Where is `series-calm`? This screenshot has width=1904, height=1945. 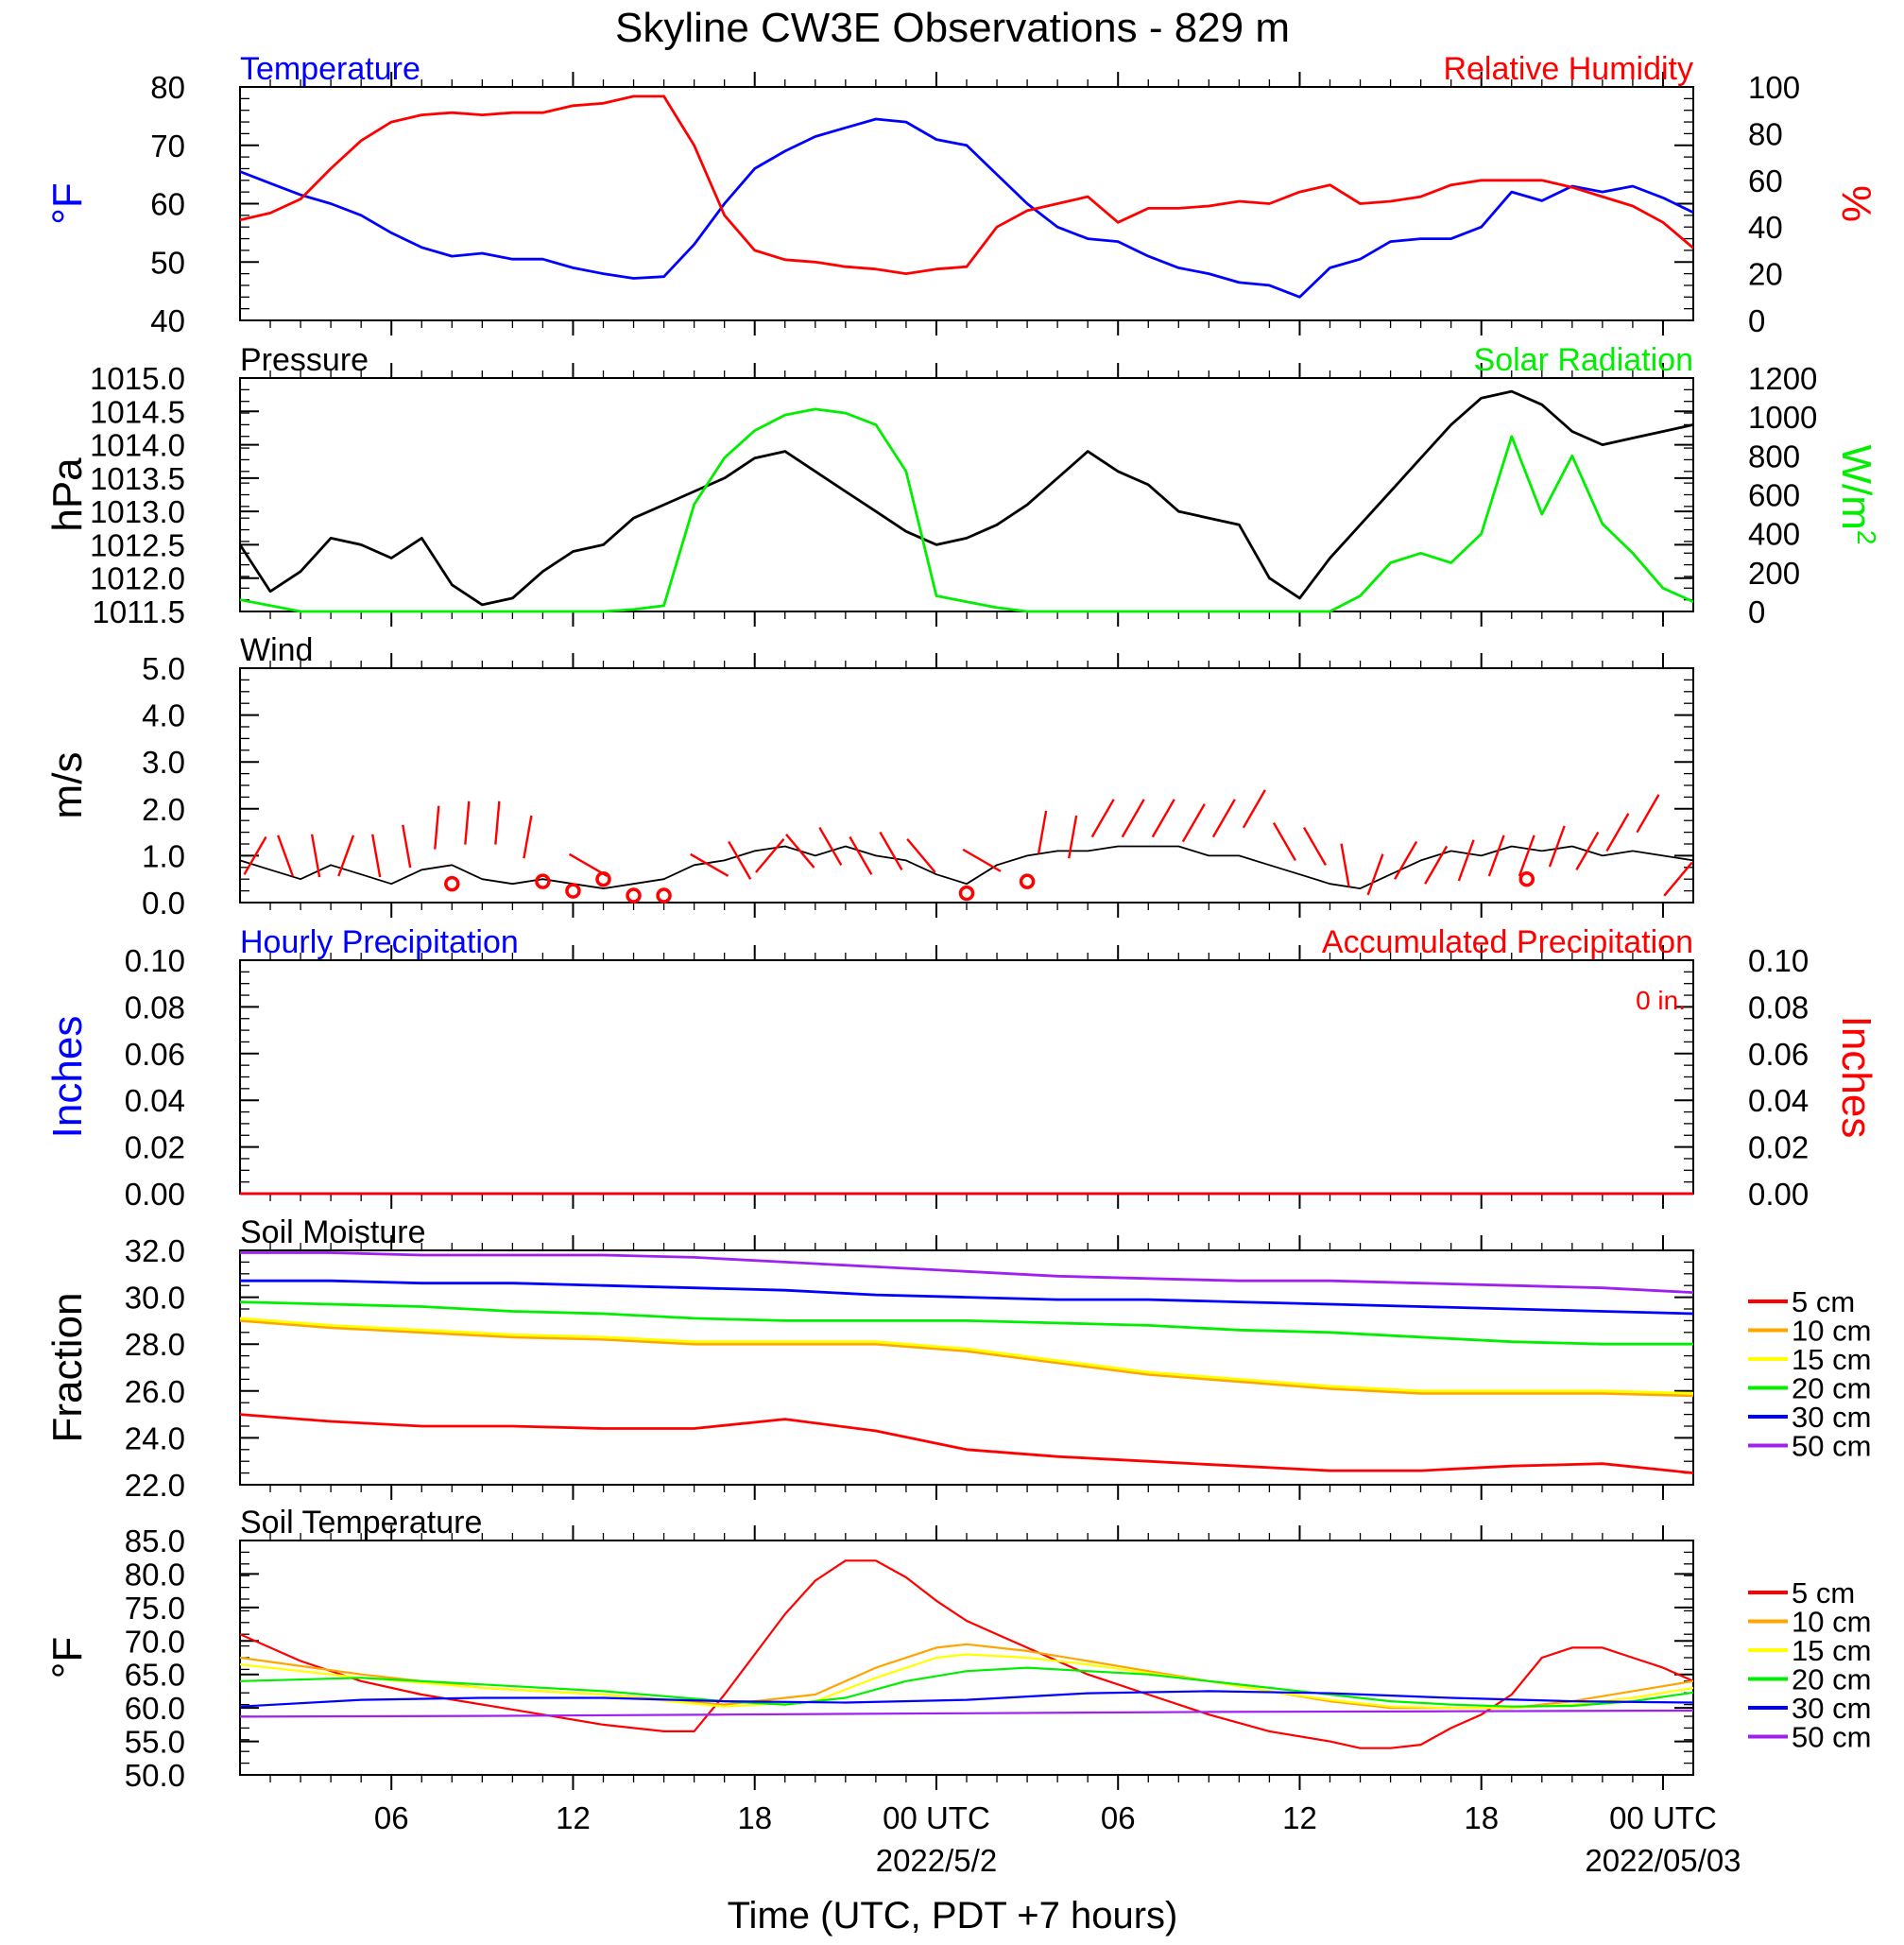 series-calm is located at coordinates (990, 887).